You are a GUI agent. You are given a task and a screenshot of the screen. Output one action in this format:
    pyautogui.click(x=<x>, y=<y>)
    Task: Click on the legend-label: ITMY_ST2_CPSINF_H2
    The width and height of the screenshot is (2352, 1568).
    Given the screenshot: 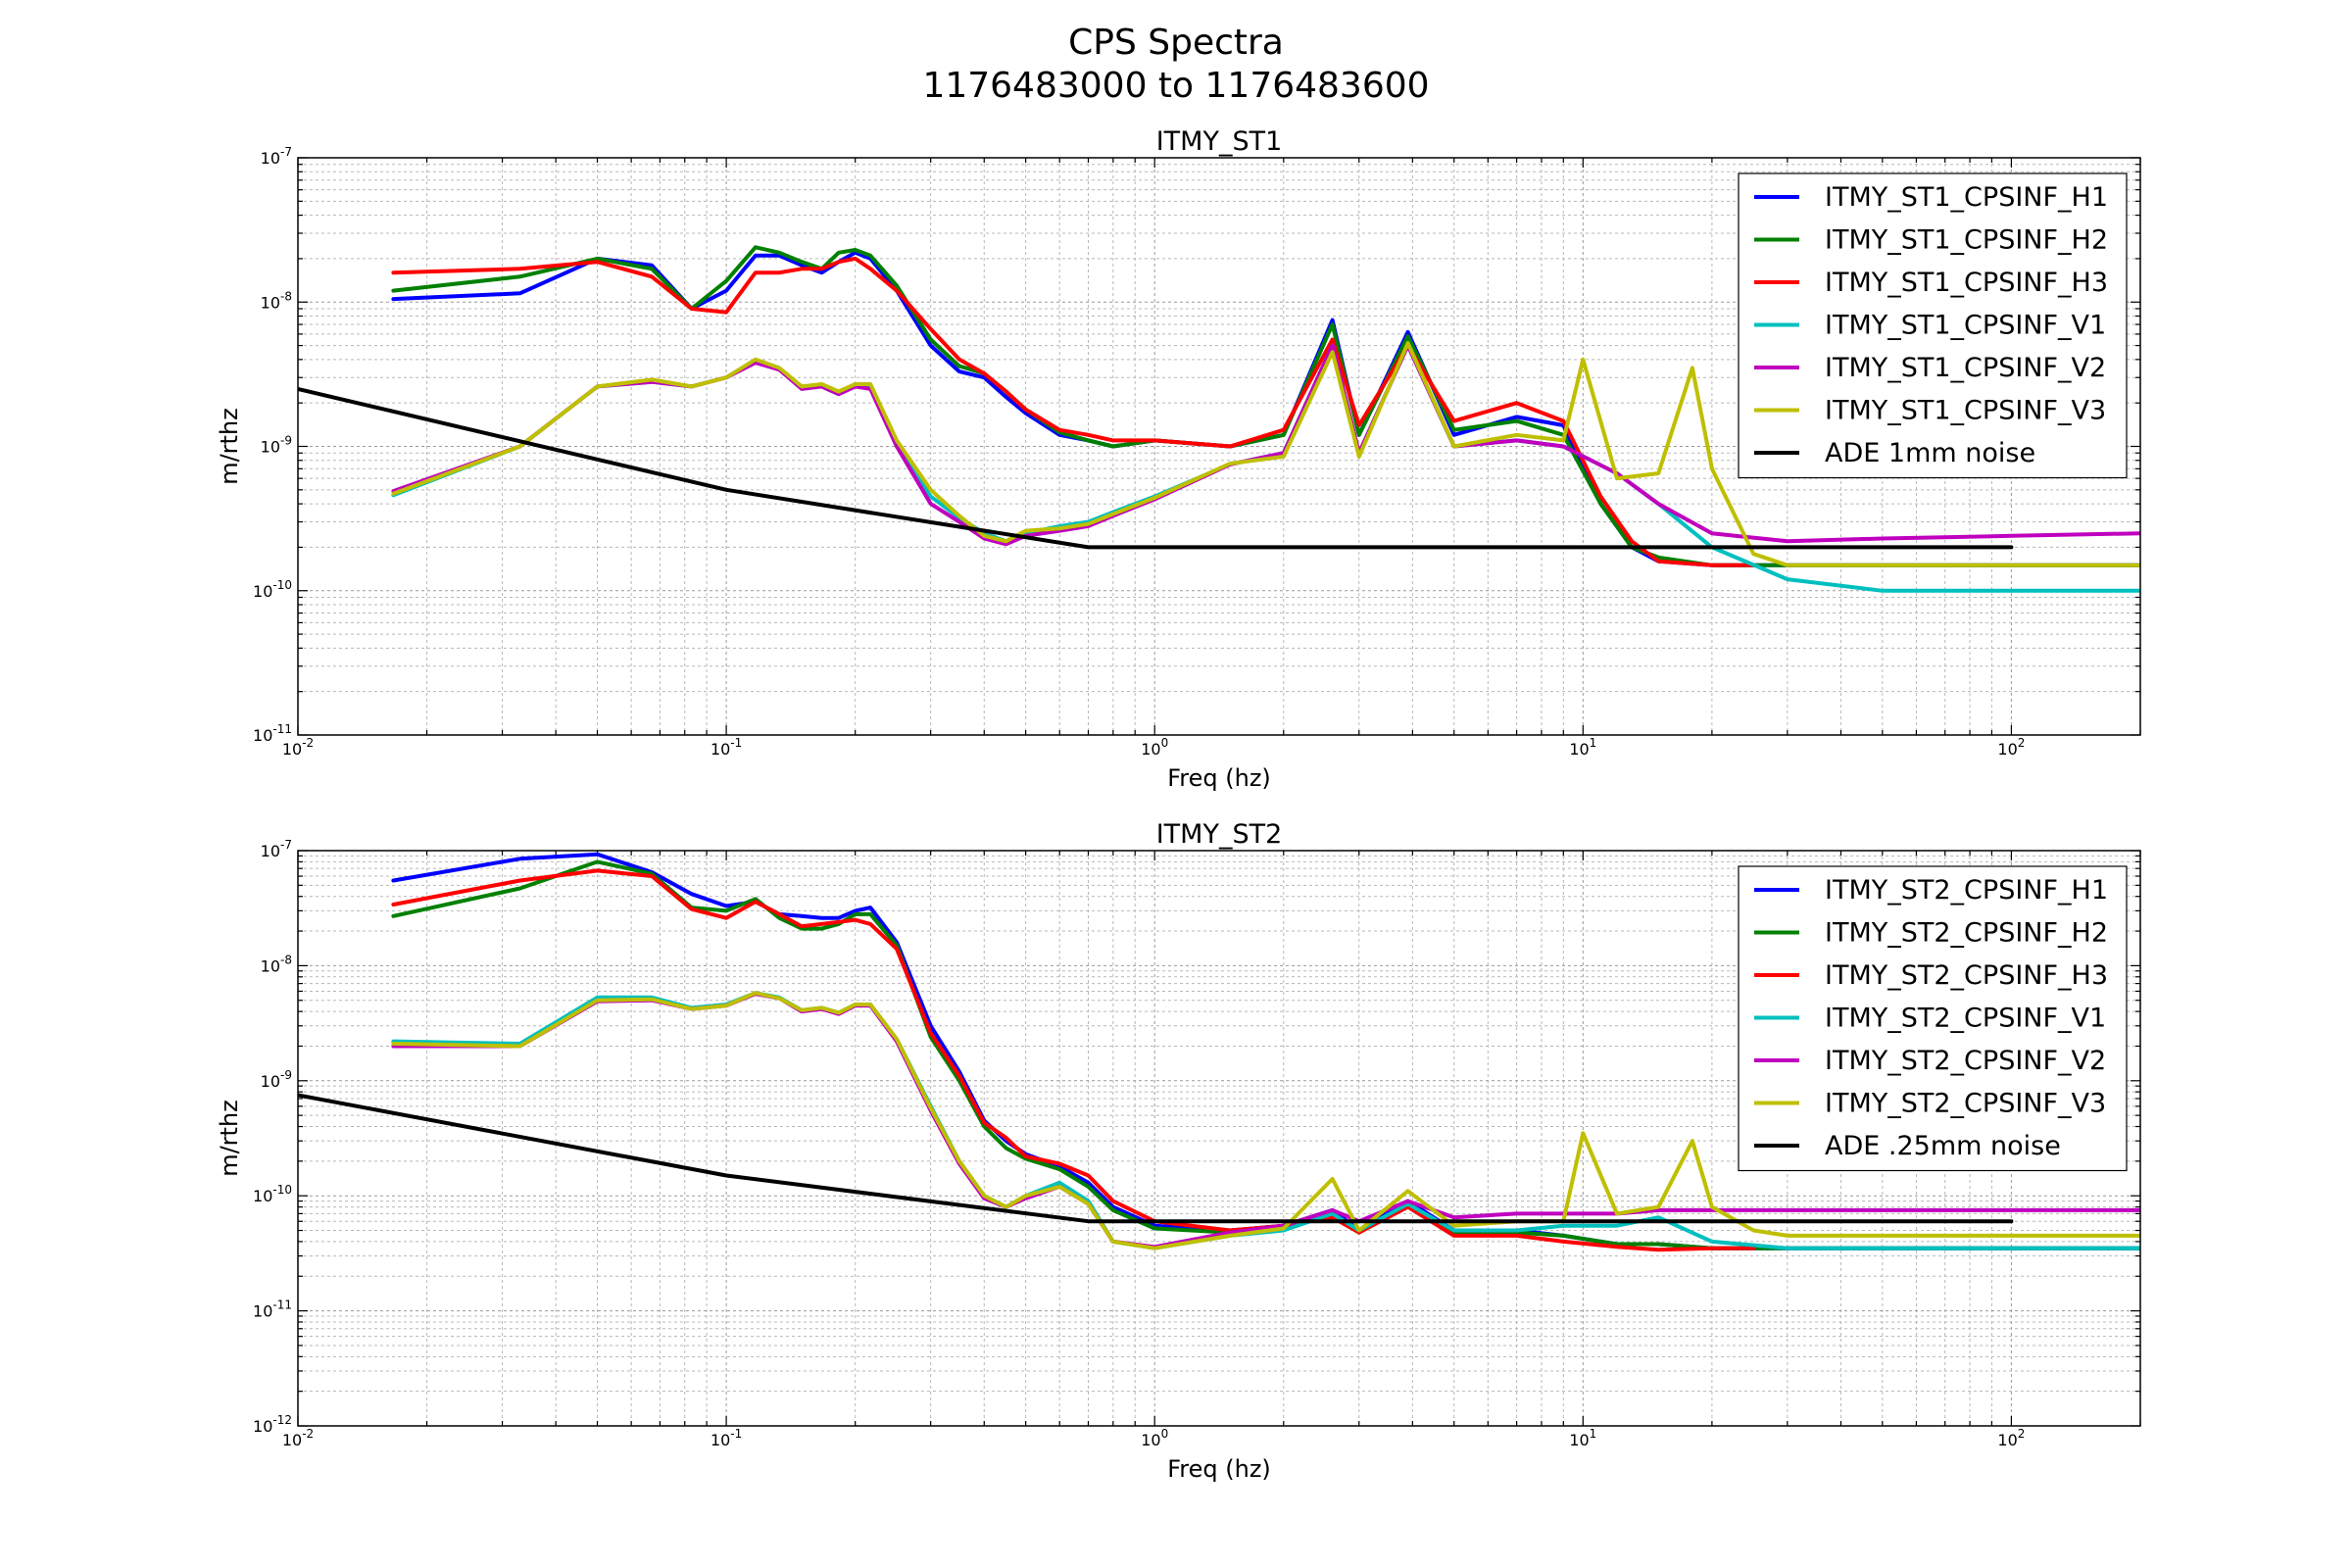 What is the action you would take?
    pyautogui.click(x=1966, y=933)
    